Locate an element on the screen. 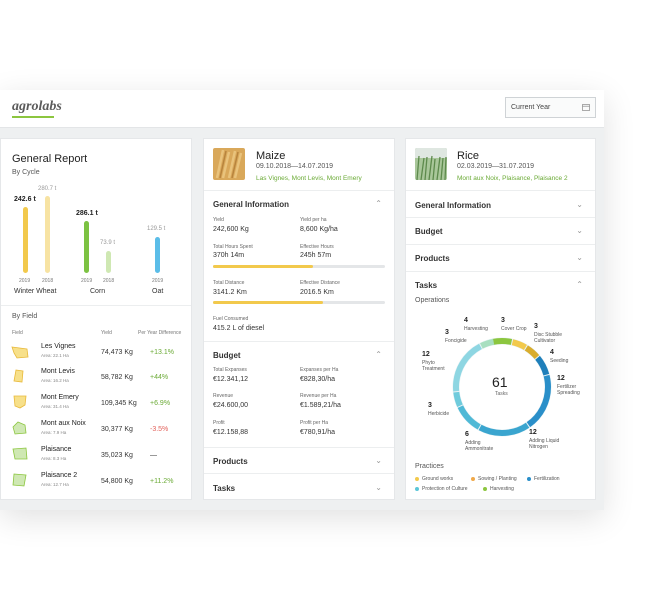  exp-value: €12.341,12 is located at coordinates (231, 379).